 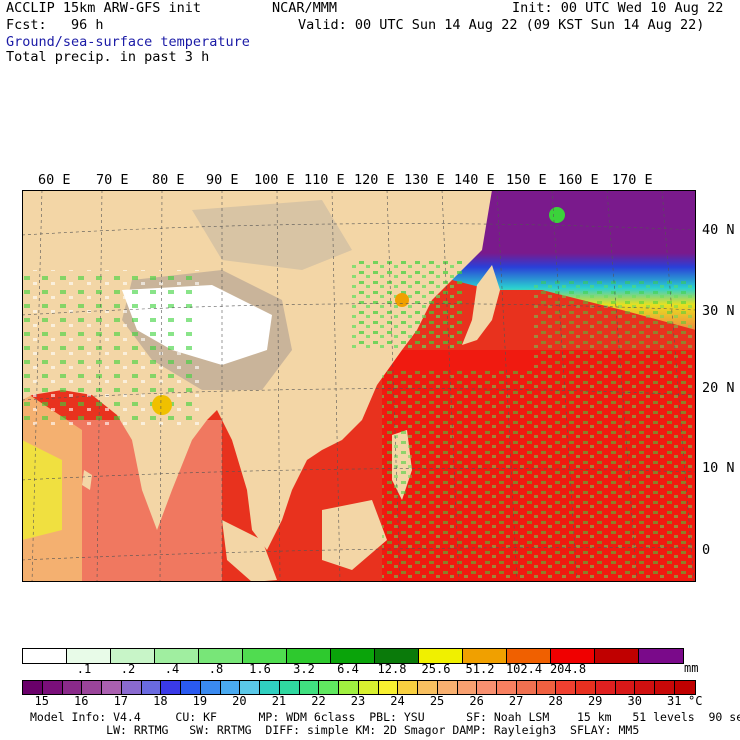 I want to click on lon-label-4: 100 E, so click(x=274, y=180).